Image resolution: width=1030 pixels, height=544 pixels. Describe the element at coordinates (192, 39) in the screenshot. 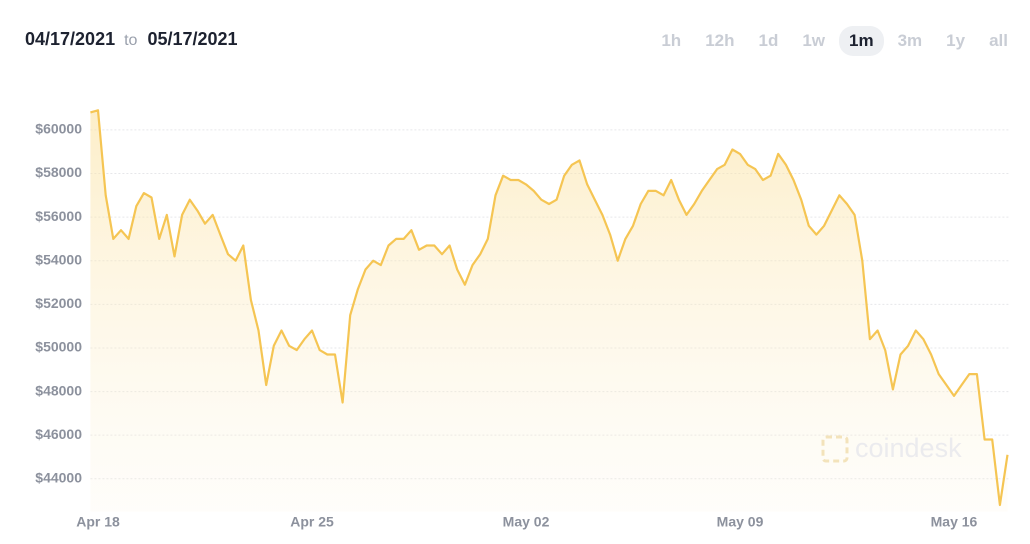

I see `to-date: 05/17/2021` at that location.